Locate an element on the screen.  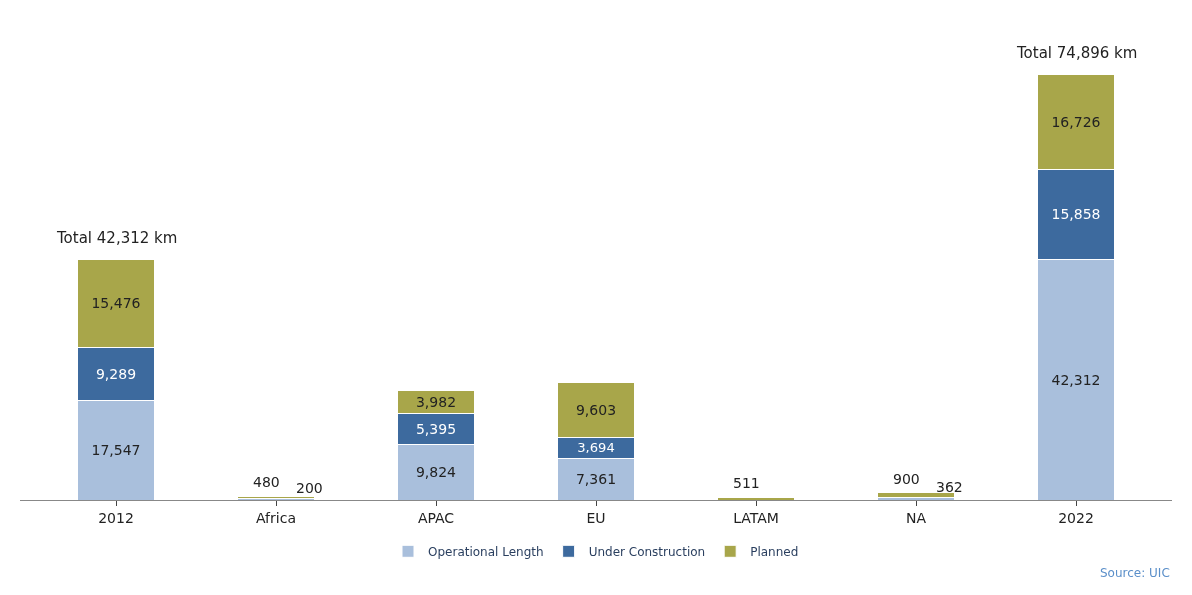
legend-label: Planned is located at coordinates (774, 551).